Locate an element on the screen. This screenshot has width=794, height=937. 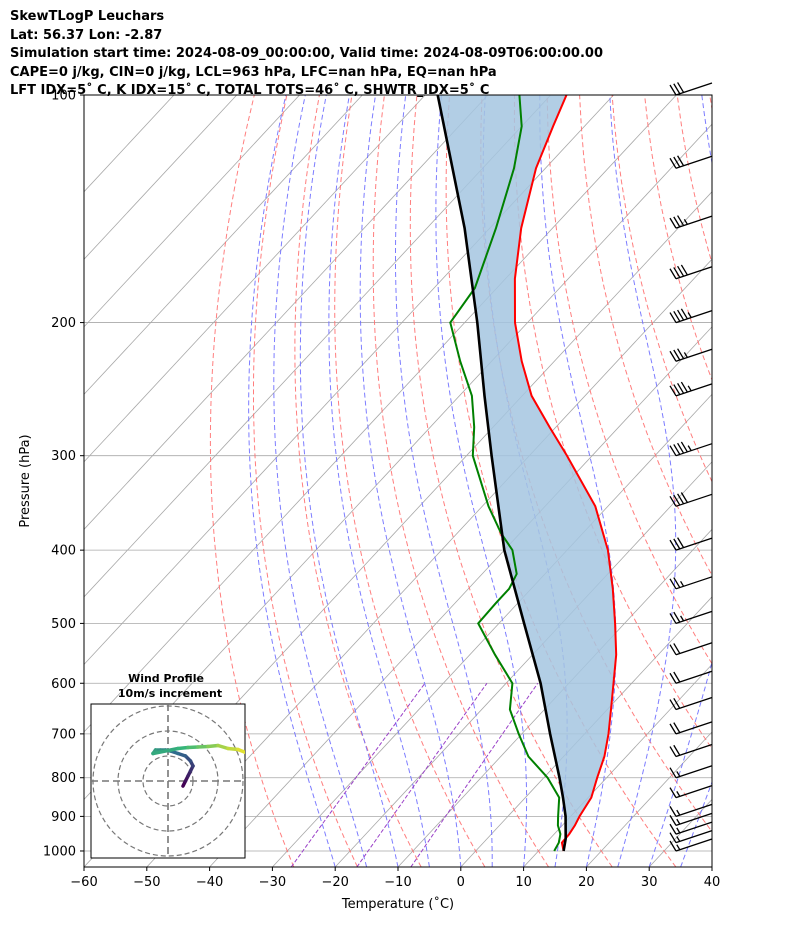
y-tick-label: 900 is located at coordinates (63, 817).